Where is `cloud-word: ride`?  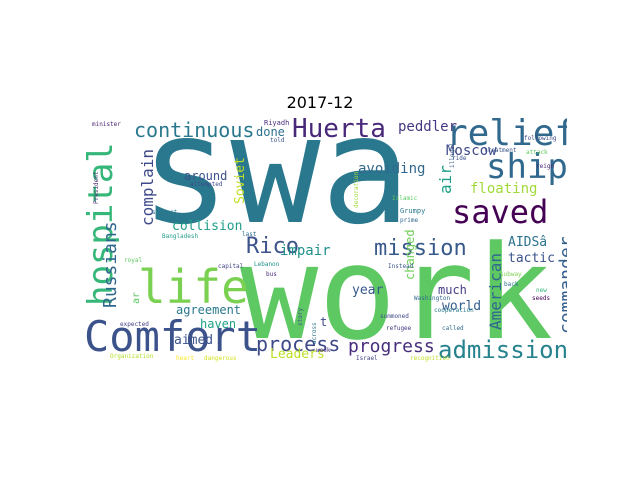 cloud-word: ride is located at coordinates (459, 158).